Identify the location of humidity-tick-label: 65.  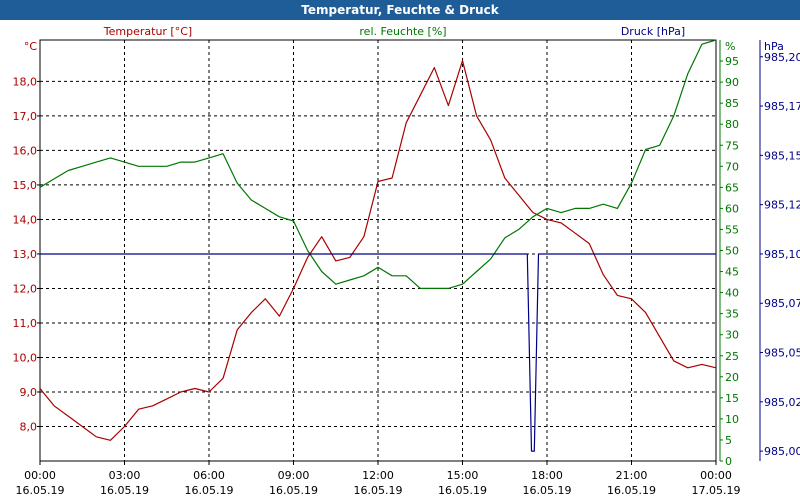
(732, 187).